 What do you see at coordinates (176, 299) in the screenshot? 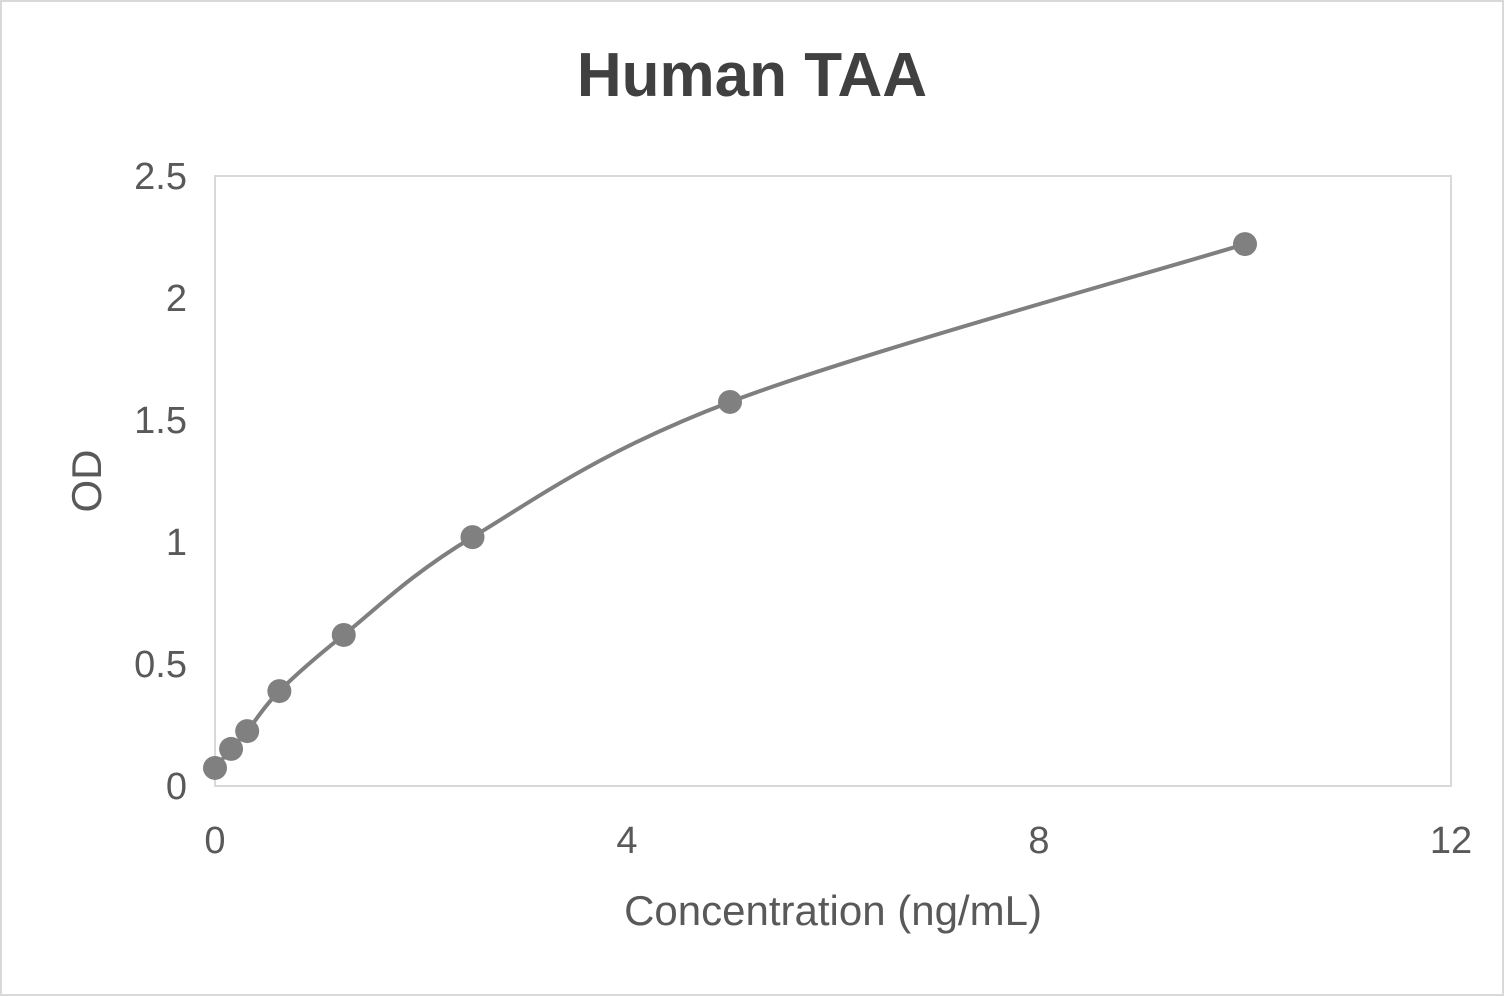
I see `y-tick-label: 2` at bounding box center [176, 299].